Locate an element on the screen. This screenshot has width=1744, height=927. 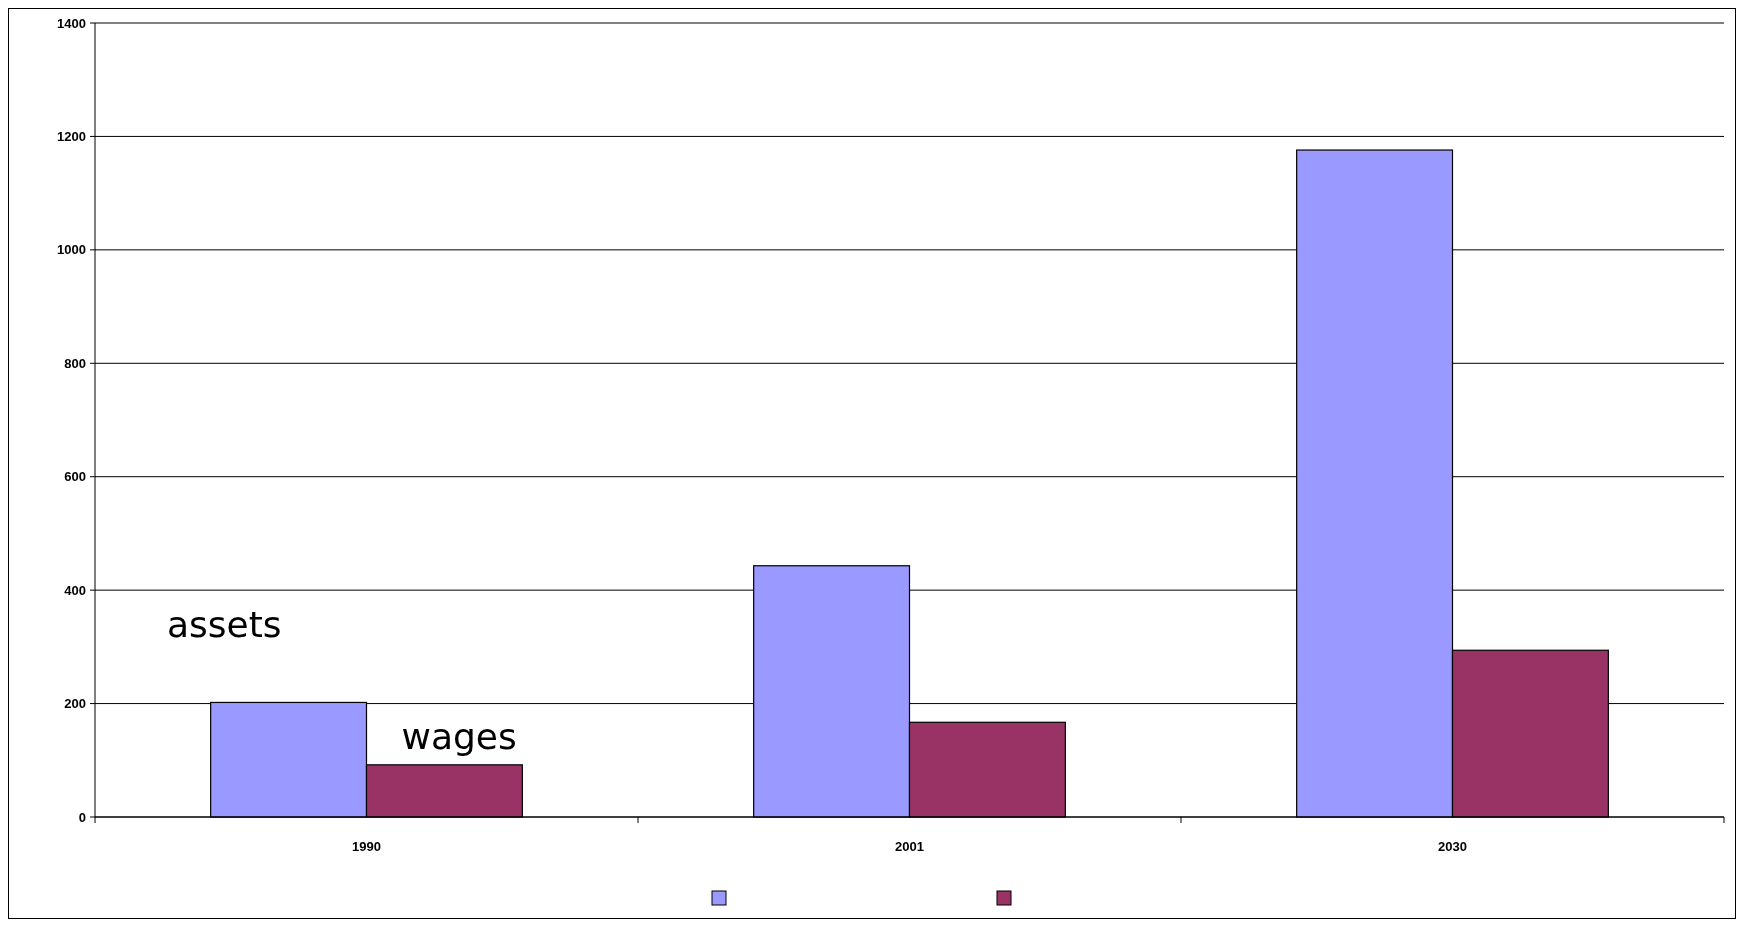
series-label: assets is located at coordinates (224, 624).